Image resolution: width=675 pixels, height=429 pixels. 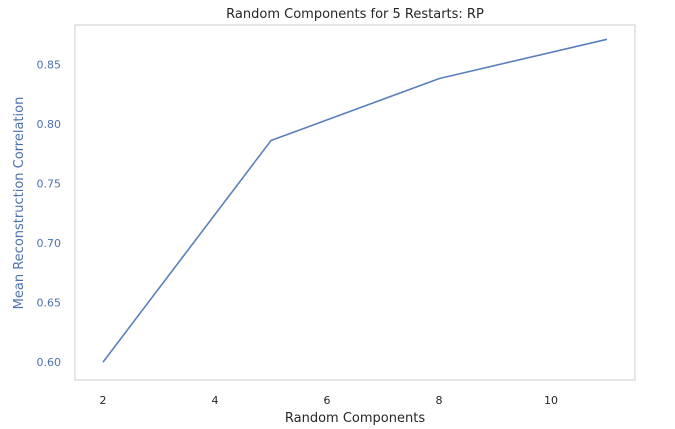 What do you see at coordinates (551, 400) in the screenshot?
I see `x-tick-label: 10` at bounding box center [551, 400].